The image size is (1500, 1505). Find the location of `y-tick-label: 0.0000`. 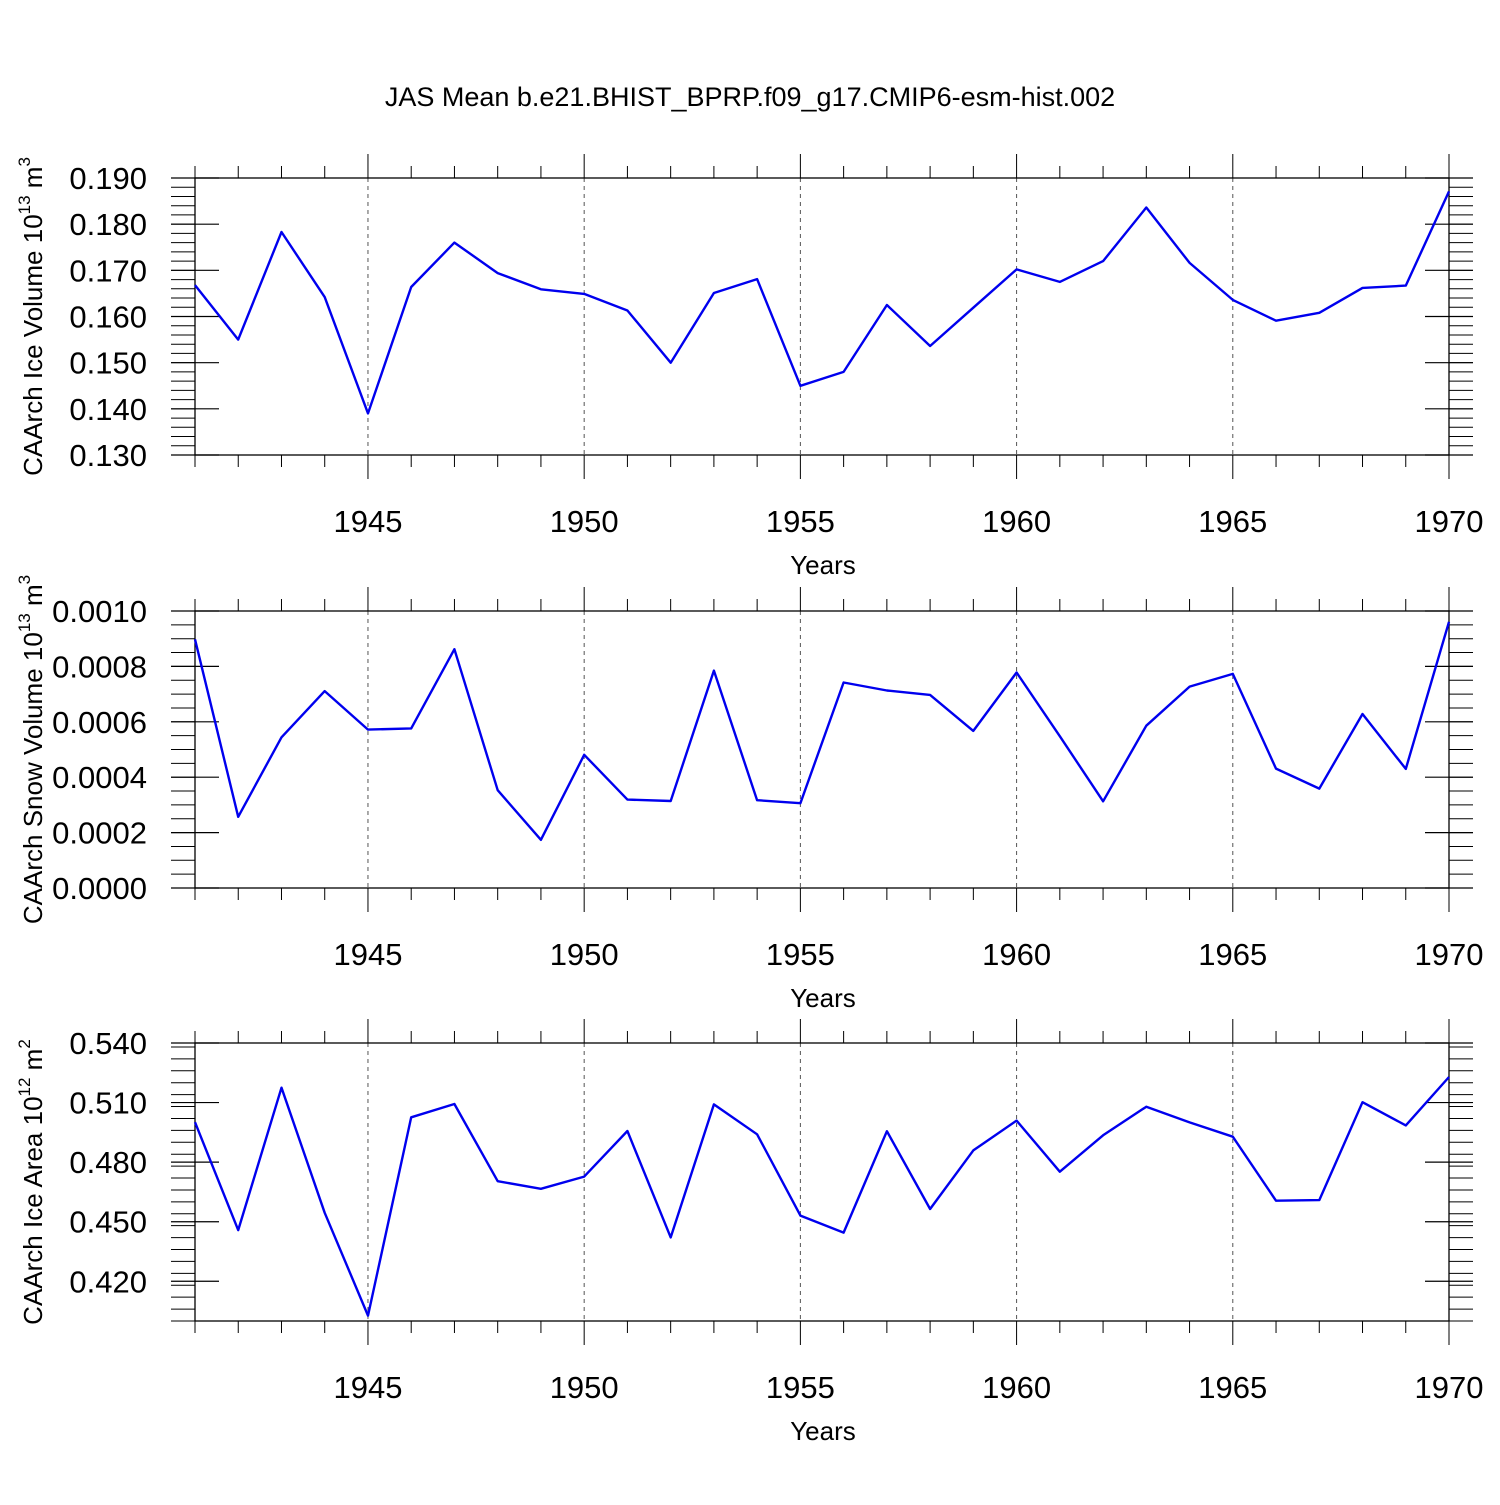

y-tick-label: 0.0000 is located at coordinates (99, 888).